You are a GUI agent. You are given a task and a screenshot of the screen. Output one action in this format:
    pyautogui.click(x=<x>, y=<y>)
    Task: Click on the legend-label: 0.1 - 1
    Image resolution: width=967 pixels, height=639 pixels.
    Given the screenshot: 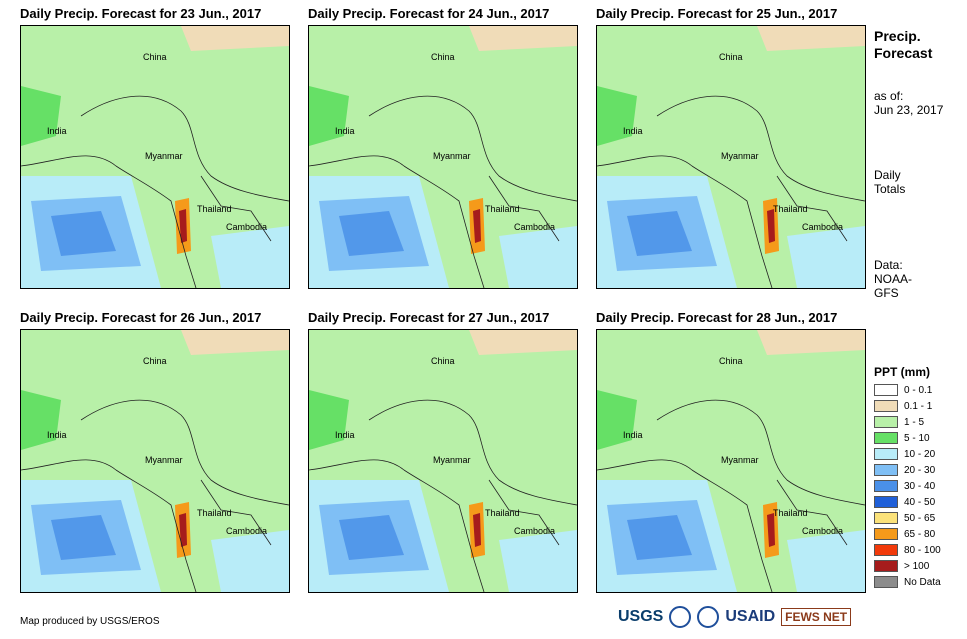 What is the action you would take?
    pyautogui.click(x=918, y=406)
    